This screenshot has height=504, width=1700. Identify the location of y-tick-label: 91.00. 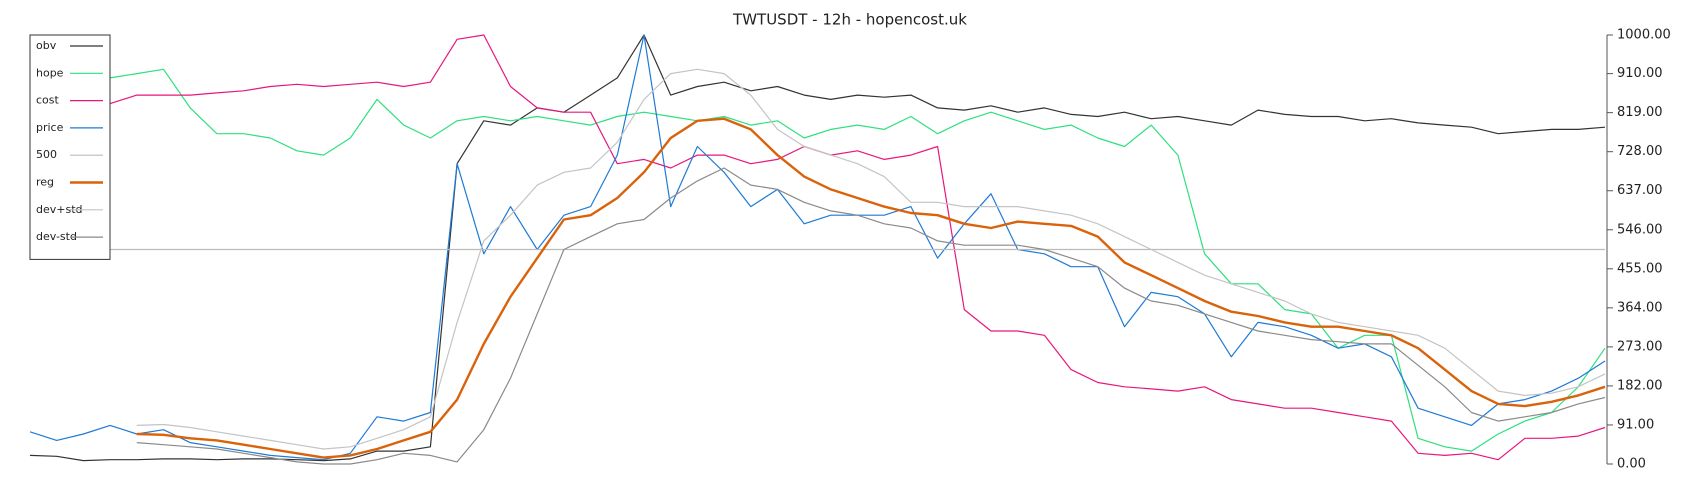
(1635, 424).